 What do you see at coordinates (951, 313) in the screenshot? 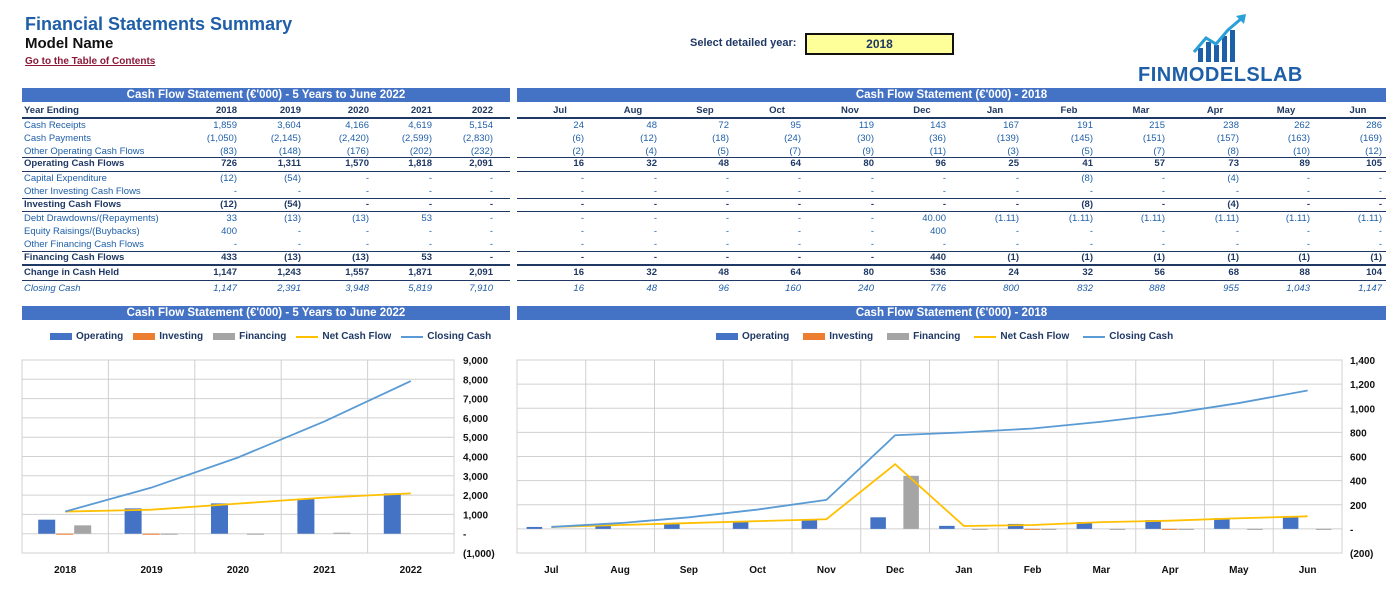
I see `monthly-chart-banner: Cash Flow Statement (€'000) - 2018` at bounding box center [951, 313].